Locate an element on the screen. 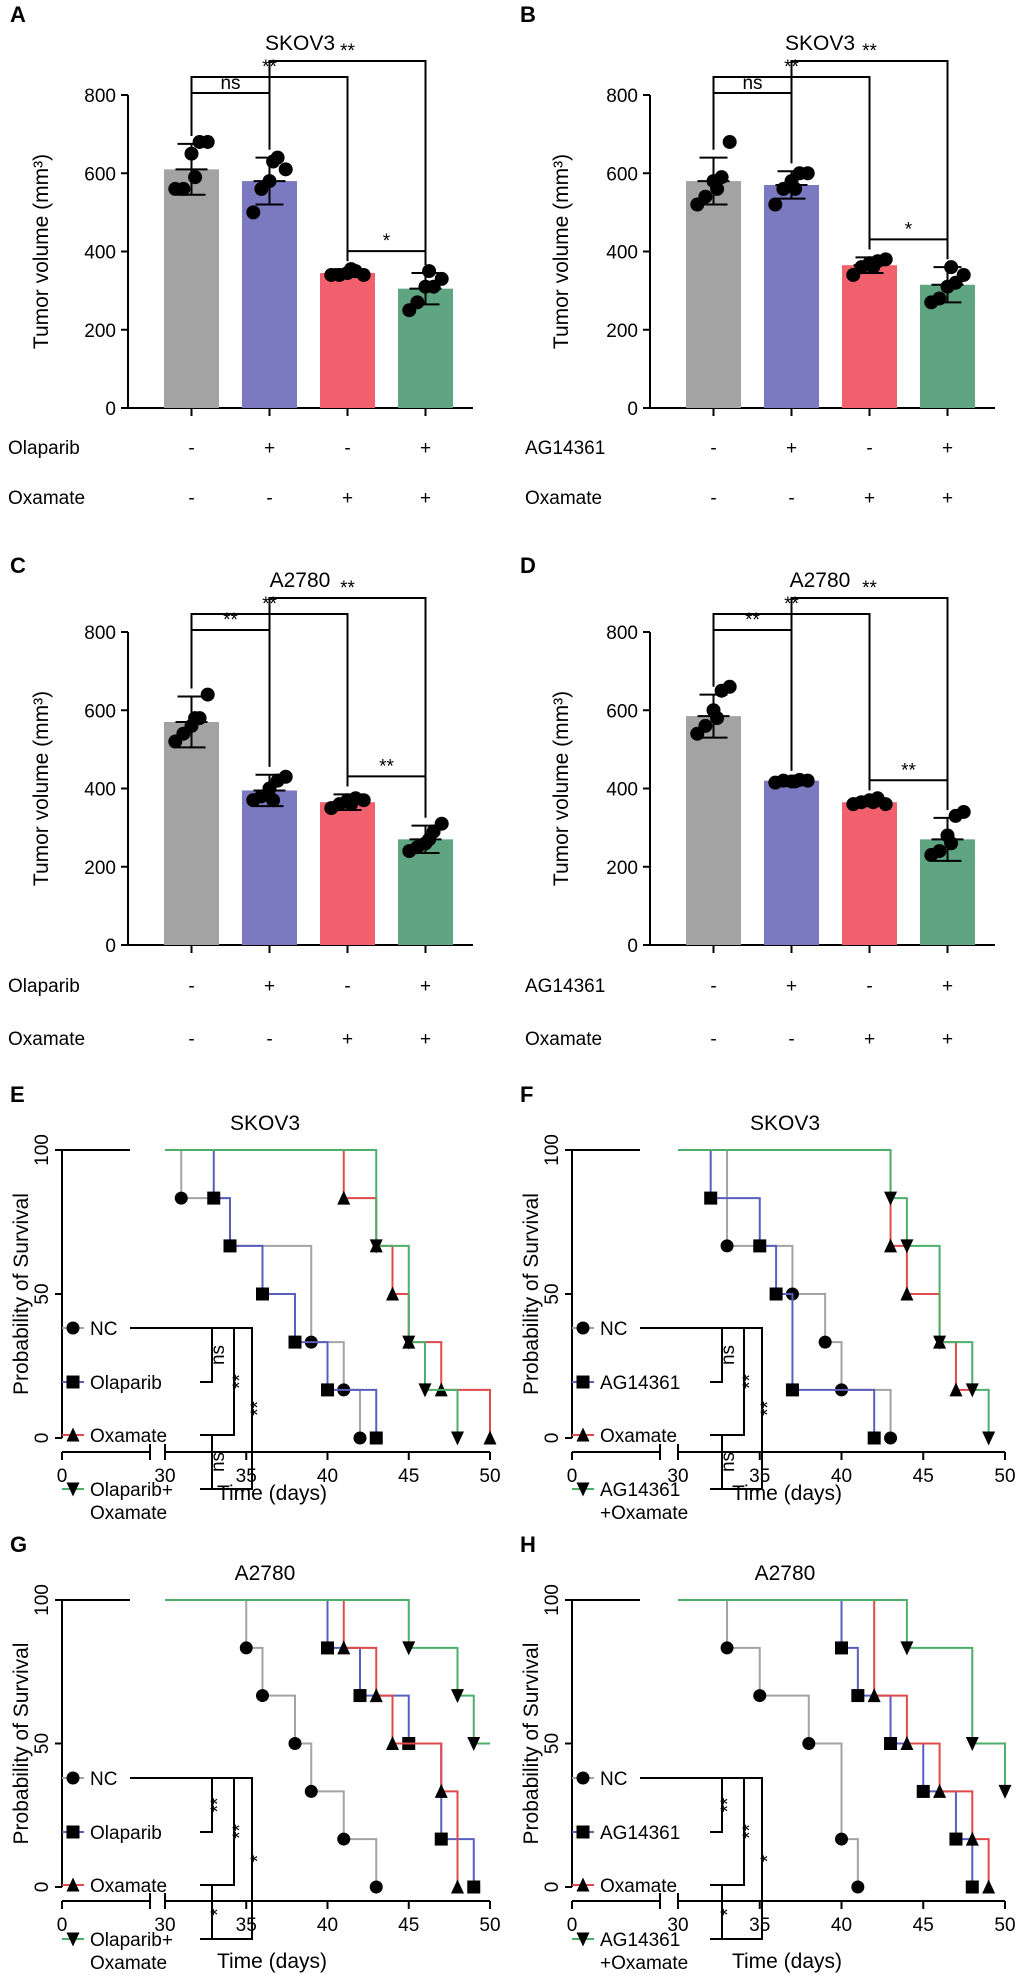 This screenshot has height=1977, width=1020. legend-label-line: NC is located at coordinates (103, 1329).